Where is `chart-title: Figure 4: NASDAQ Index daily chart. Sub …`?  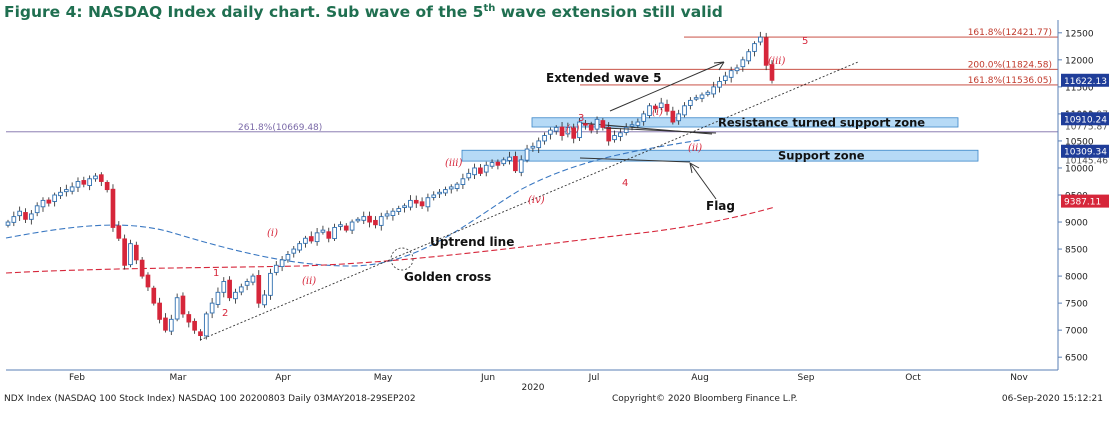 chart-title: Figure 4: NASDAQ Index daily chart. Sub … is located at coordinates (363, 12).